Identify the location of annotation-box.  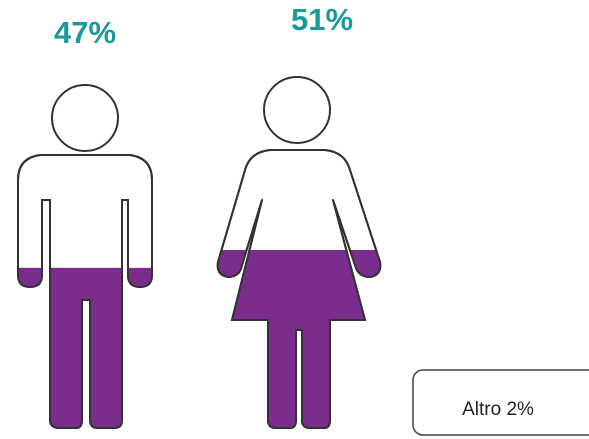
(500, 402).